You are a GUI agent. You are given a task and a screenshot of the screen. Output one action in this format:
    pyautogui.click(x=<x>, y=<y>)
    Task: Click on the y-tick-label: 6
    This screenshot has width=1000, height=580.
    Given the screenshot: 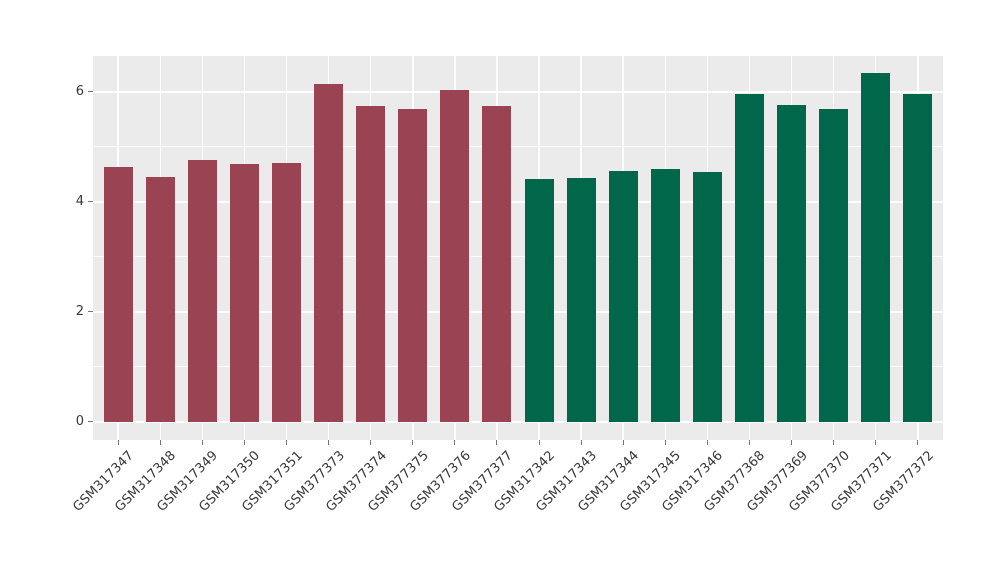 What is the action you would take?
    pyautogui.click(x=79, y=91)
    